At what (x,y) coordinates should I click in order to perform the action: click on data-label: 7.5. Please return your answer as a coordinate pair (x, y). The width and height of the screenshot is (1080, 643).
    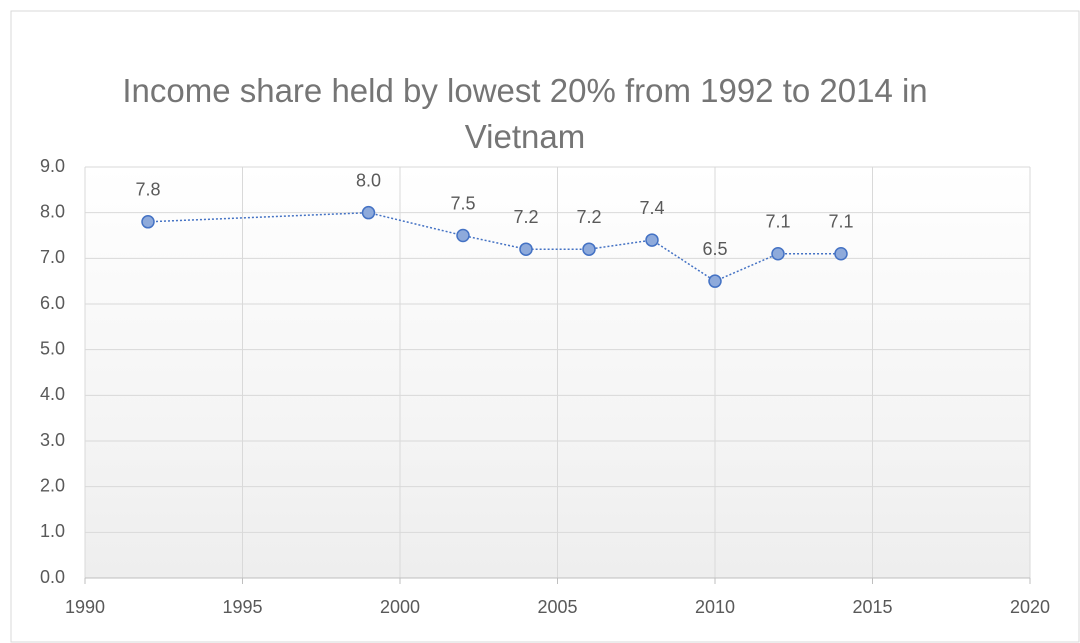
    Looking at the image, I should click on (462, 203).